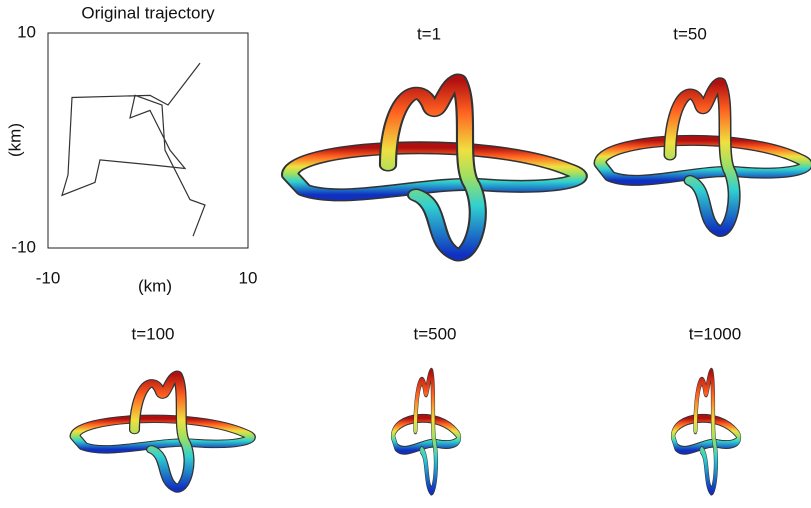 Image resolution: width=811 pixels, height=508 pixels. Describe the element at coordinates (152, 333) in the screenshot. I see `panel-title: t=100` at that location.